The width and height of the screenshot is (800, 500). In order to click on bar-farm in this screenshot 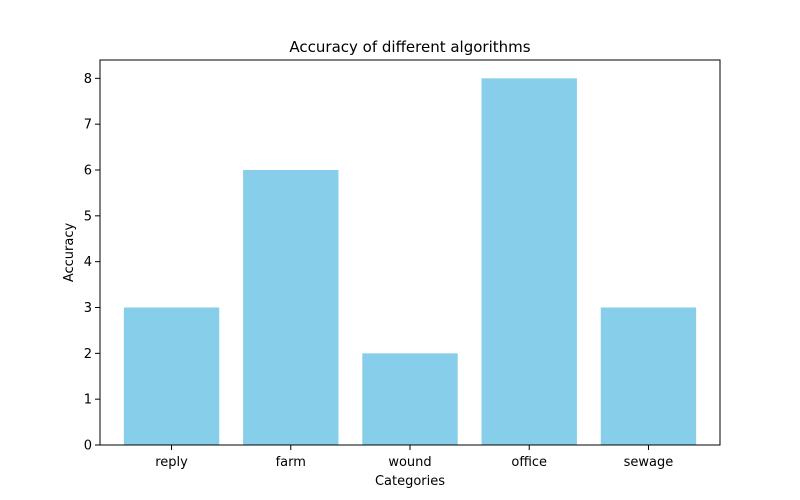, I will do `click(291, 307)`.